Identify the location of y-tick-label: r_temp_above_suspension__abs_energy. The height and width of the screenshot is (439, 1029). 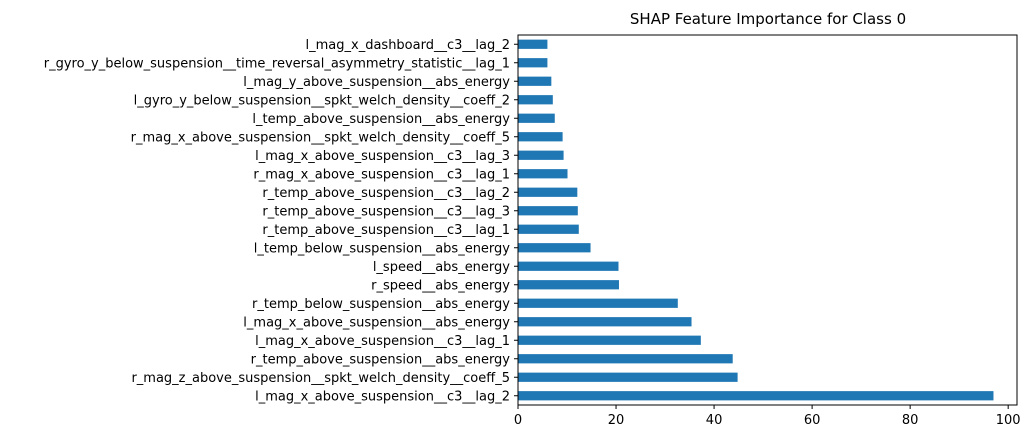
(381, 359).